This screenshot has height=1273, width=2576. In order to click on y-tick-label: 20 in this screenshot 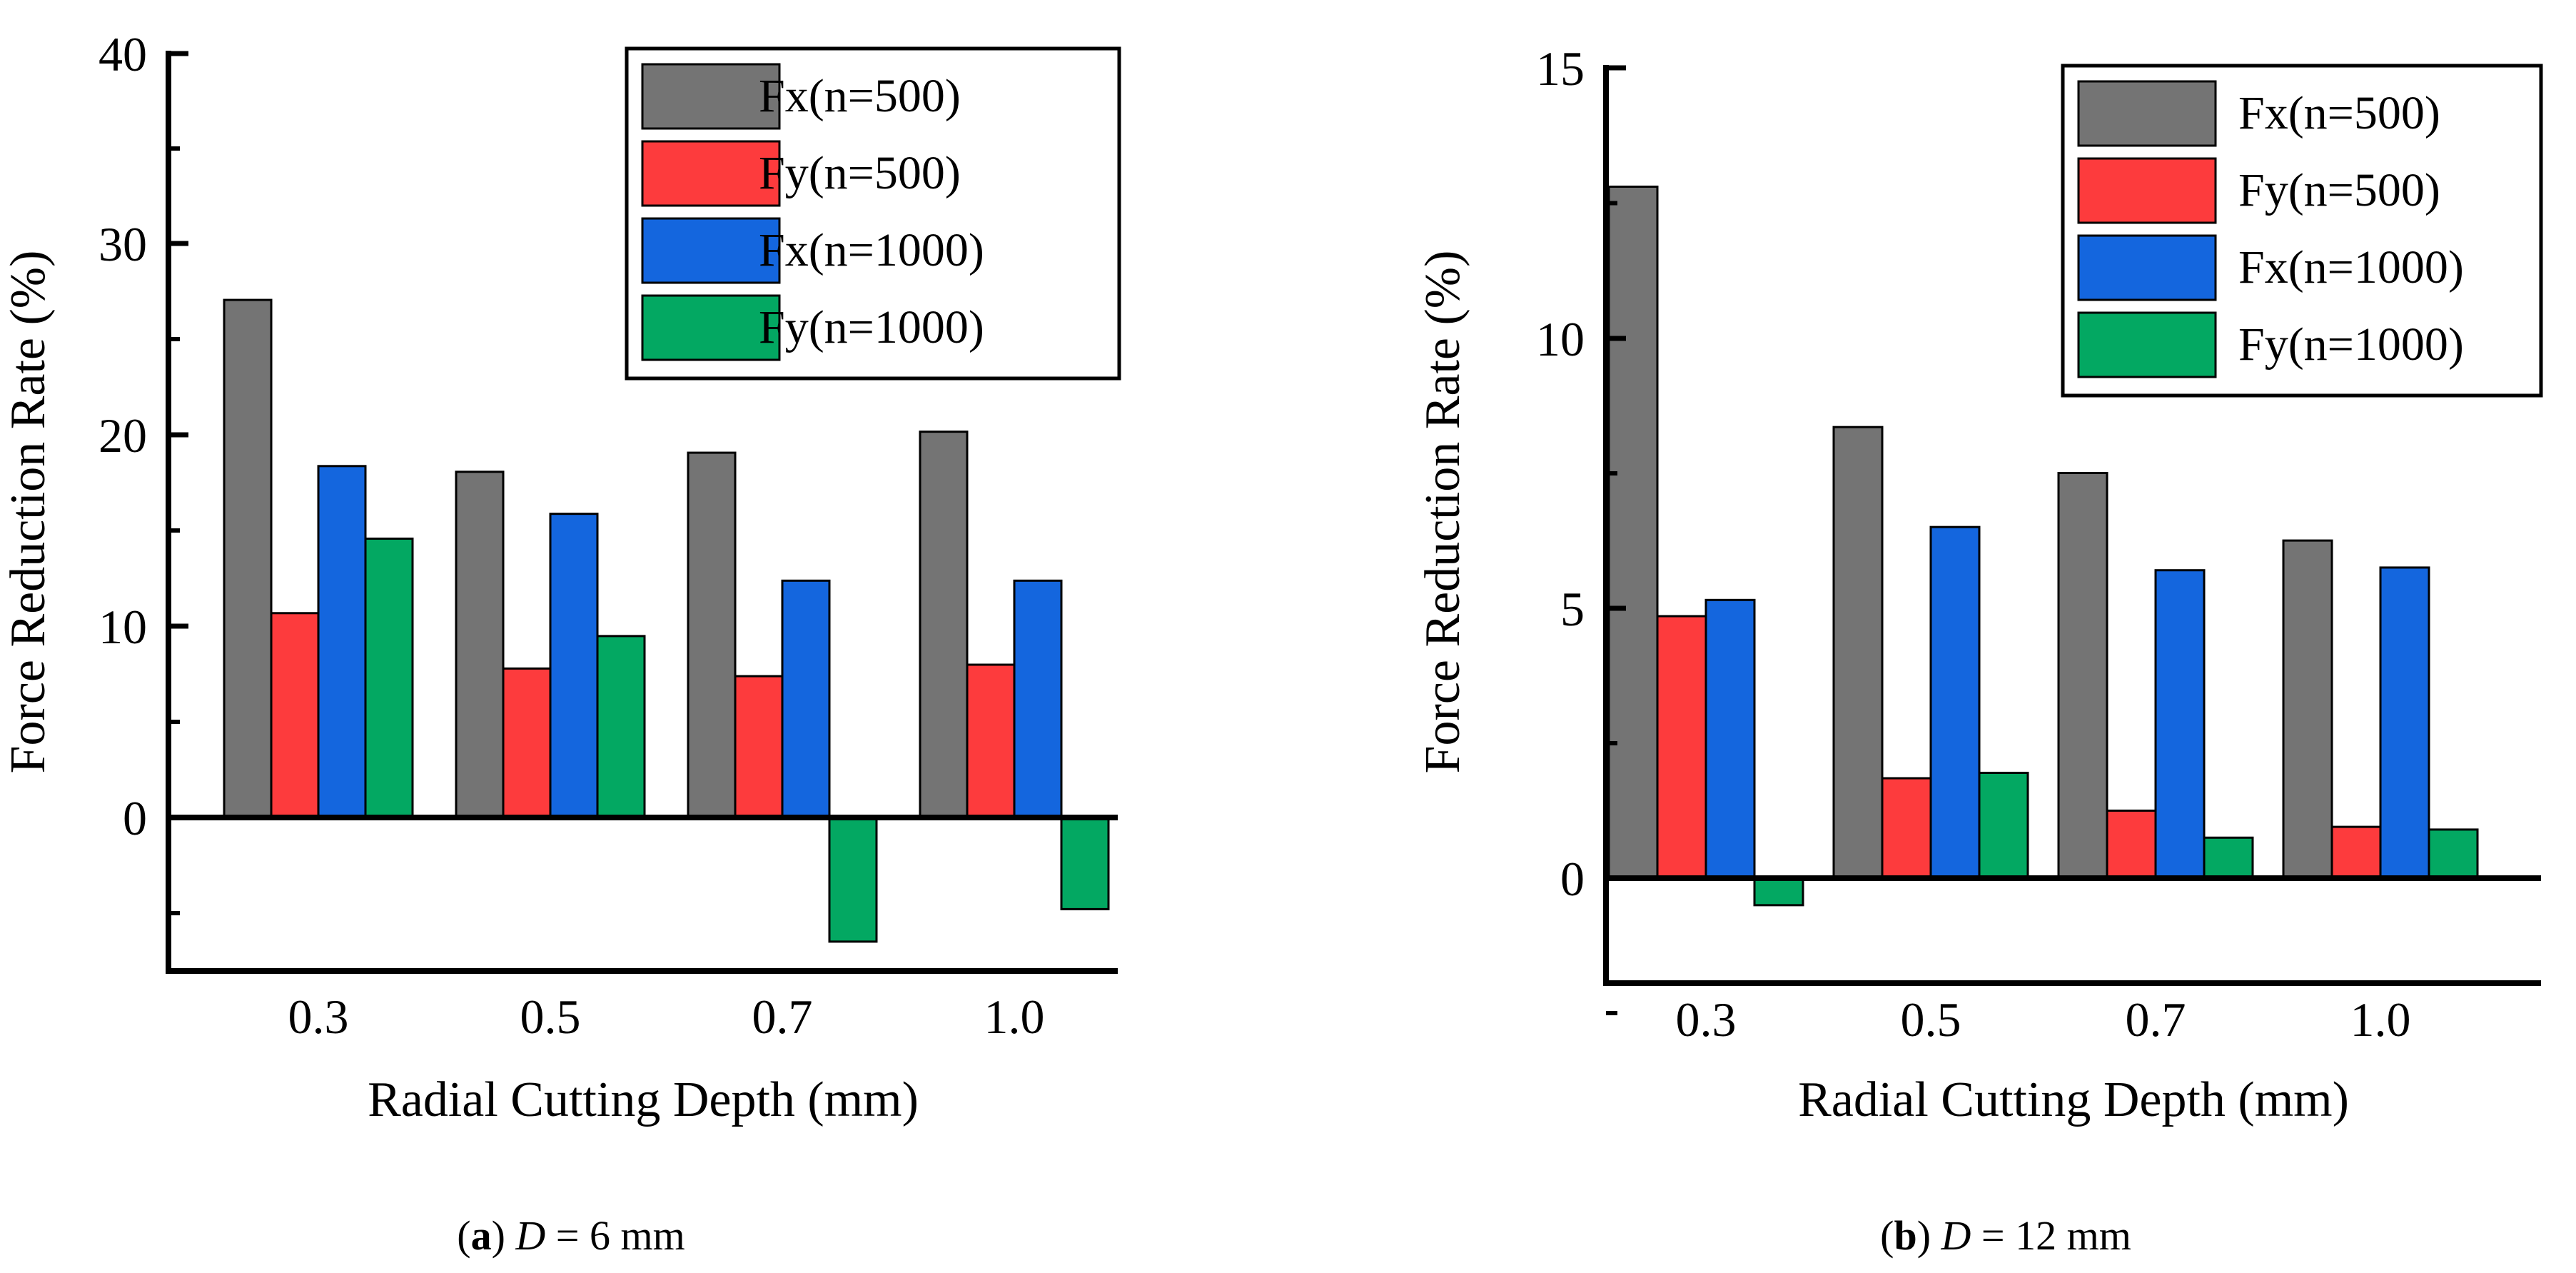, I will do `click(123, 435)`.